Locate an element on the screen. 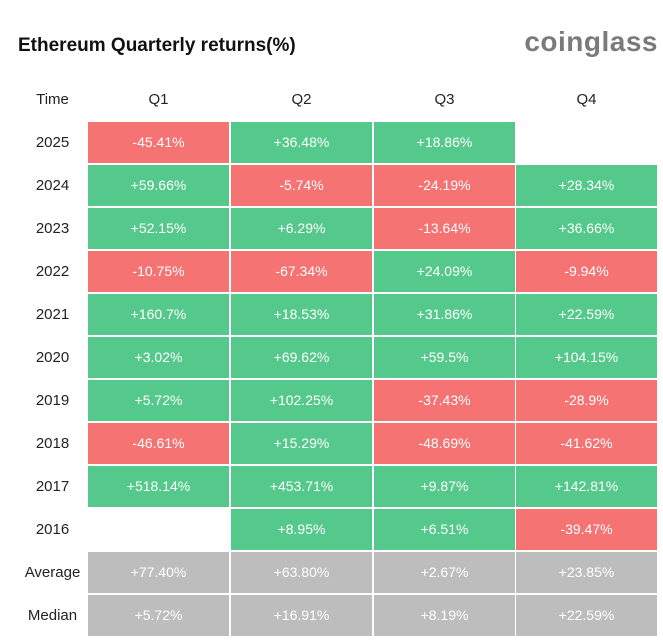  return-cell-2024-q4: +28.34% is located at coordinates (586, 185).